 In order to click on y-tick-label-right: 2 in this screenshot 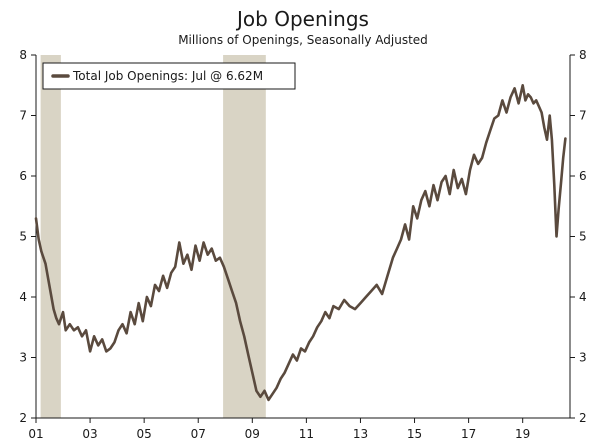, I will do `click(583, 418)`.